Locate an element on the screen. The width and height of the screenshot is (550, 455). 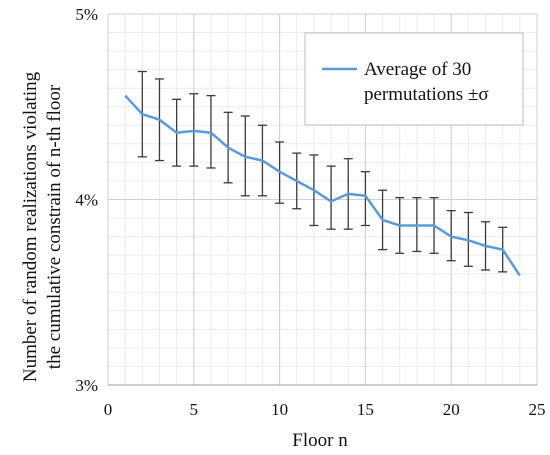
y-tick-label: 3% is located at coordinates (86, 385).